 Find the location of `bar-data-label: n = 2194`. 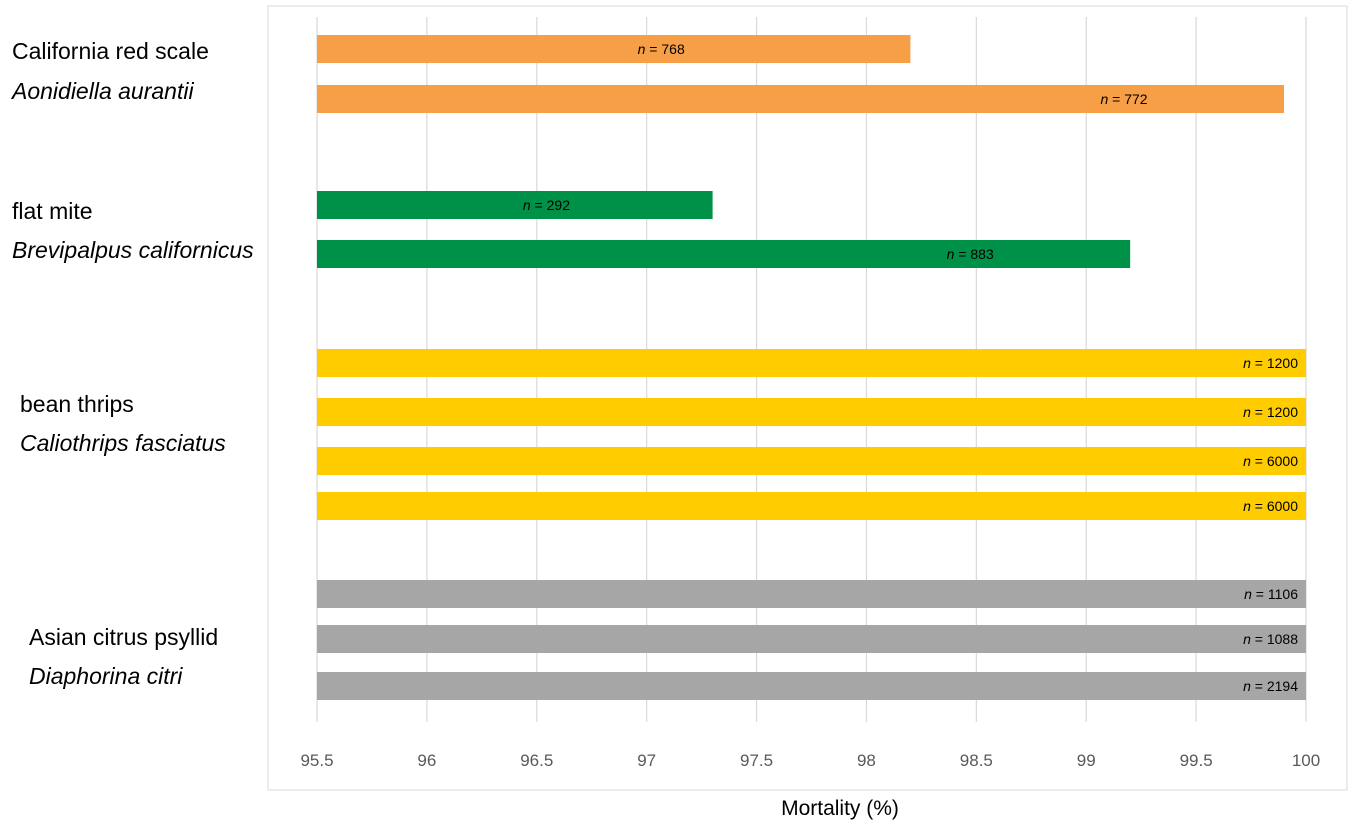

bar-data-label: n = 2194 is located at coordinates (1270, 686).